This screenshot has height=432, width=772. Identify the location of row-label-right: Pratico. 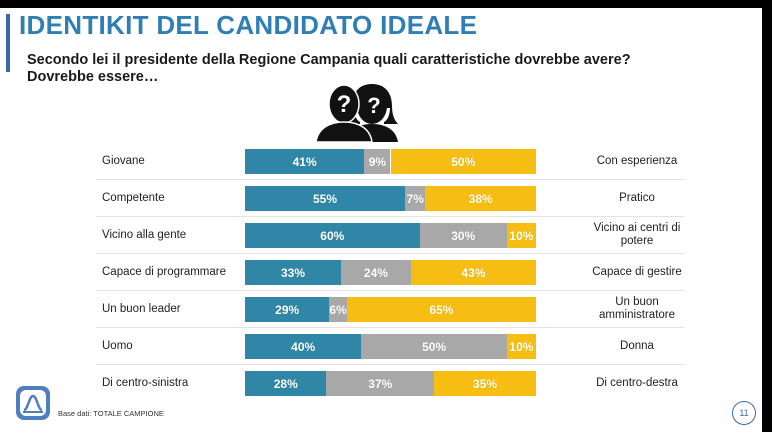
(637, 198).